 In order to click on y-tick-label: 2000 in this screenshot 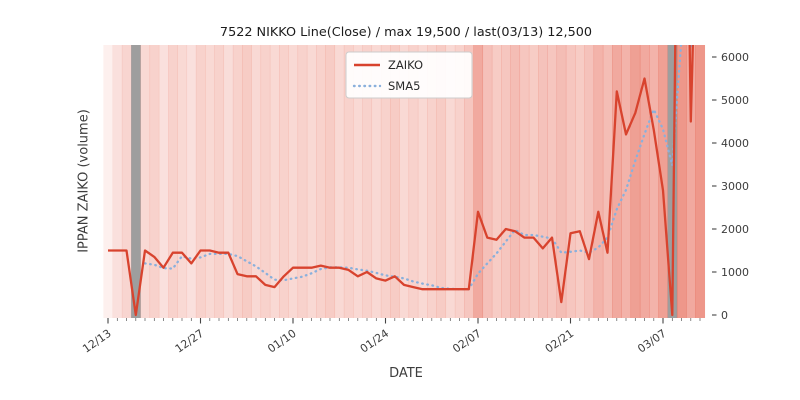, I will do `click(735, 229)`.